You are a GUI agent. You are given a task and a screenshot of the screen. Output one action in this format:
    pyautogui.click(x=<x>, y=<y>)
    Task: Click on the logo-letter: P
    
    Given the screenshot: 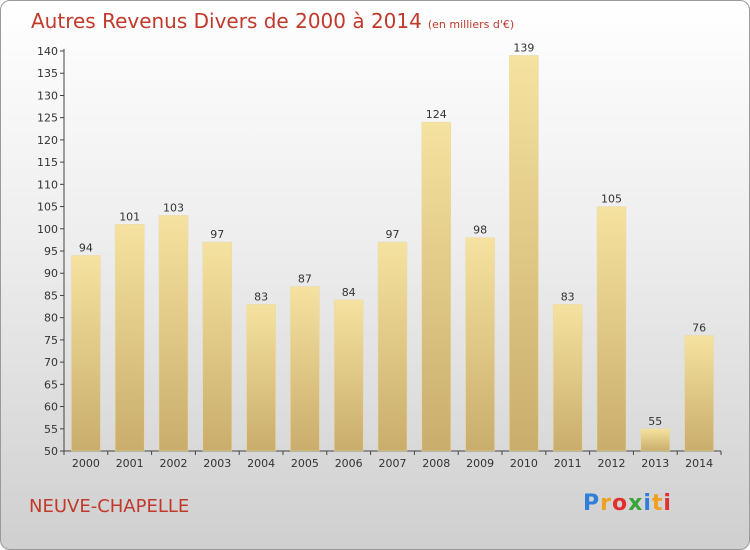 What is the action you would take?
    pyautogui.click(x=592, y=503)
    